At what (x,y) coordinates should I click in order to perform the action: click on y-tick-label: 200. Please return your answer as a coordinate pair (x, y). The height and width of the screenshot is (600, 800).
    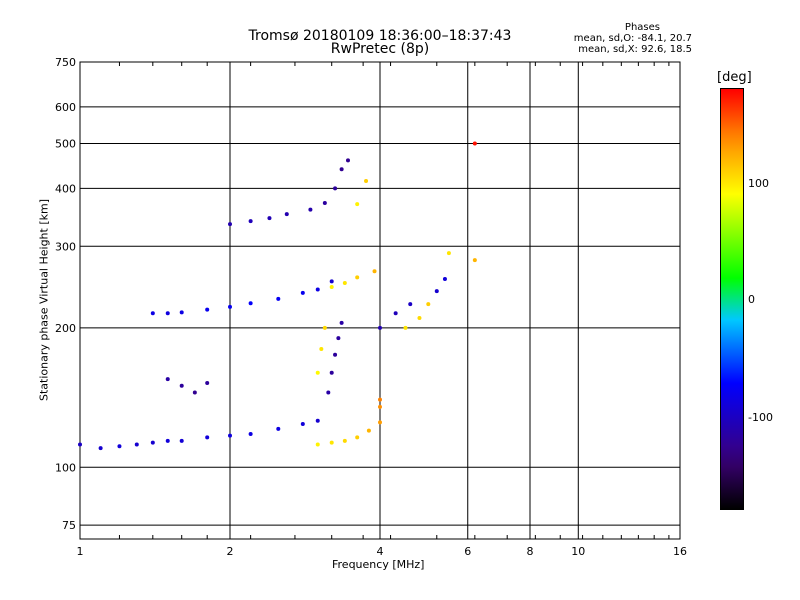
    Looking at the image, I should click on (65, 328).